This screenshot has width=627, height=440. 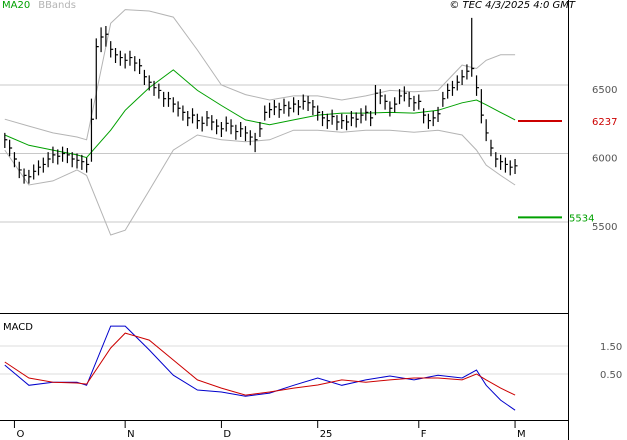 What do you see at coordinates (424, 434) in the screenshot?
I see `x-tick-label: F` at bounding box center [424, 434].